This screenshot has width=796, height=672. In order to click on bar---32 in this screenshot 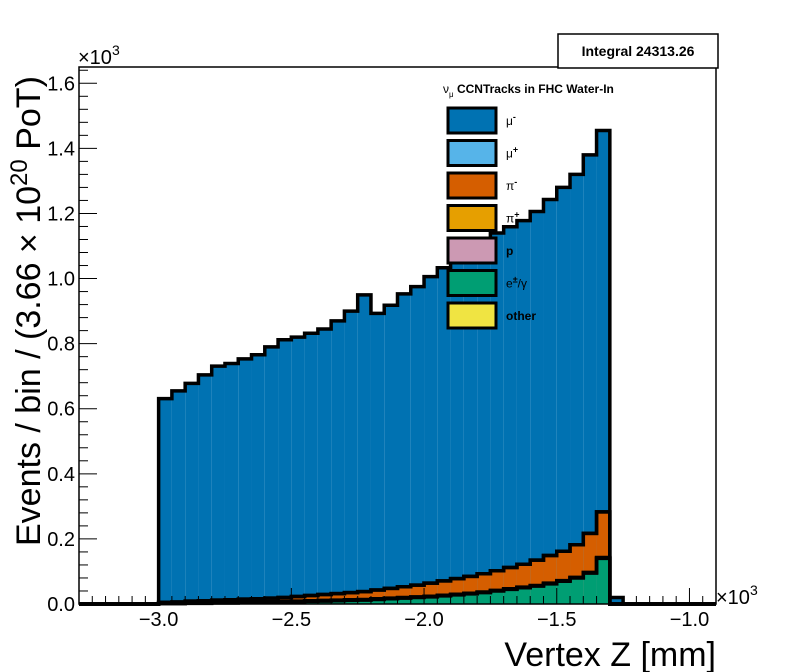, I will do `click(510, 415)`.